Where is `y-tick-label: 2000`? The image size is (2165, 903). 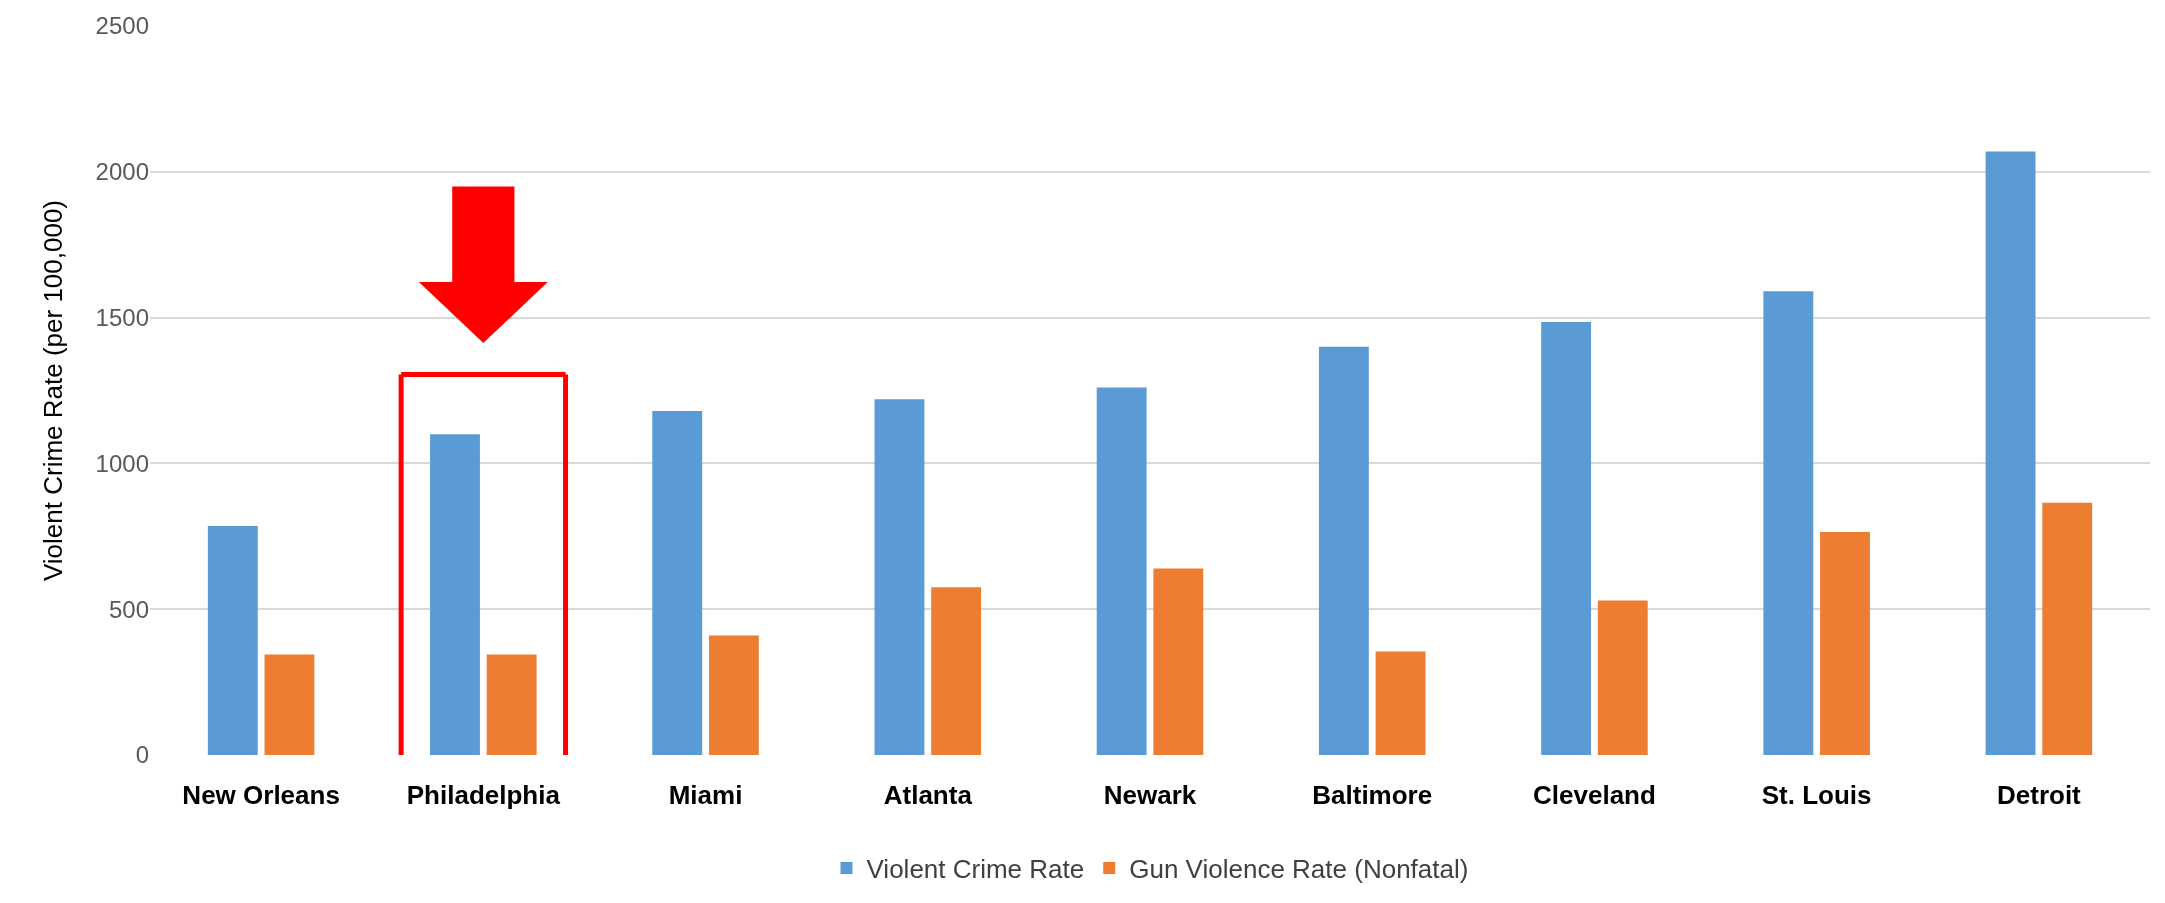
y-tick-label: 2000 is located at coordinates (122, 172).